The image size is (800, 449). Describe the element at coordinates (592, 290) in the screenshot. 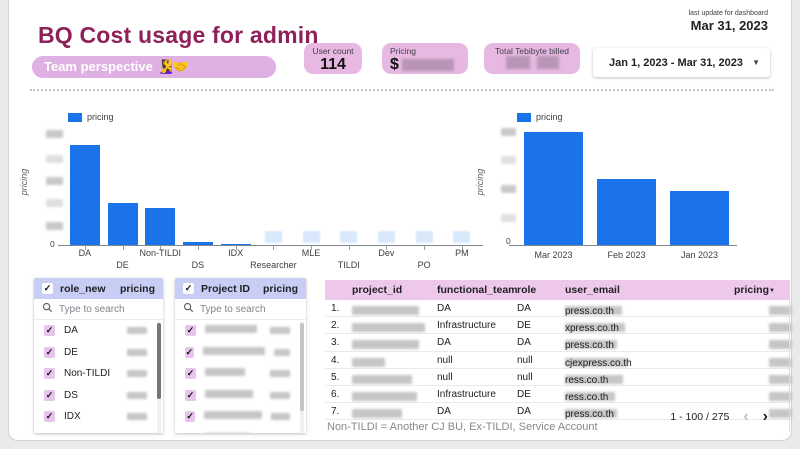

I see `column-header-user_email: user_email` at that location.